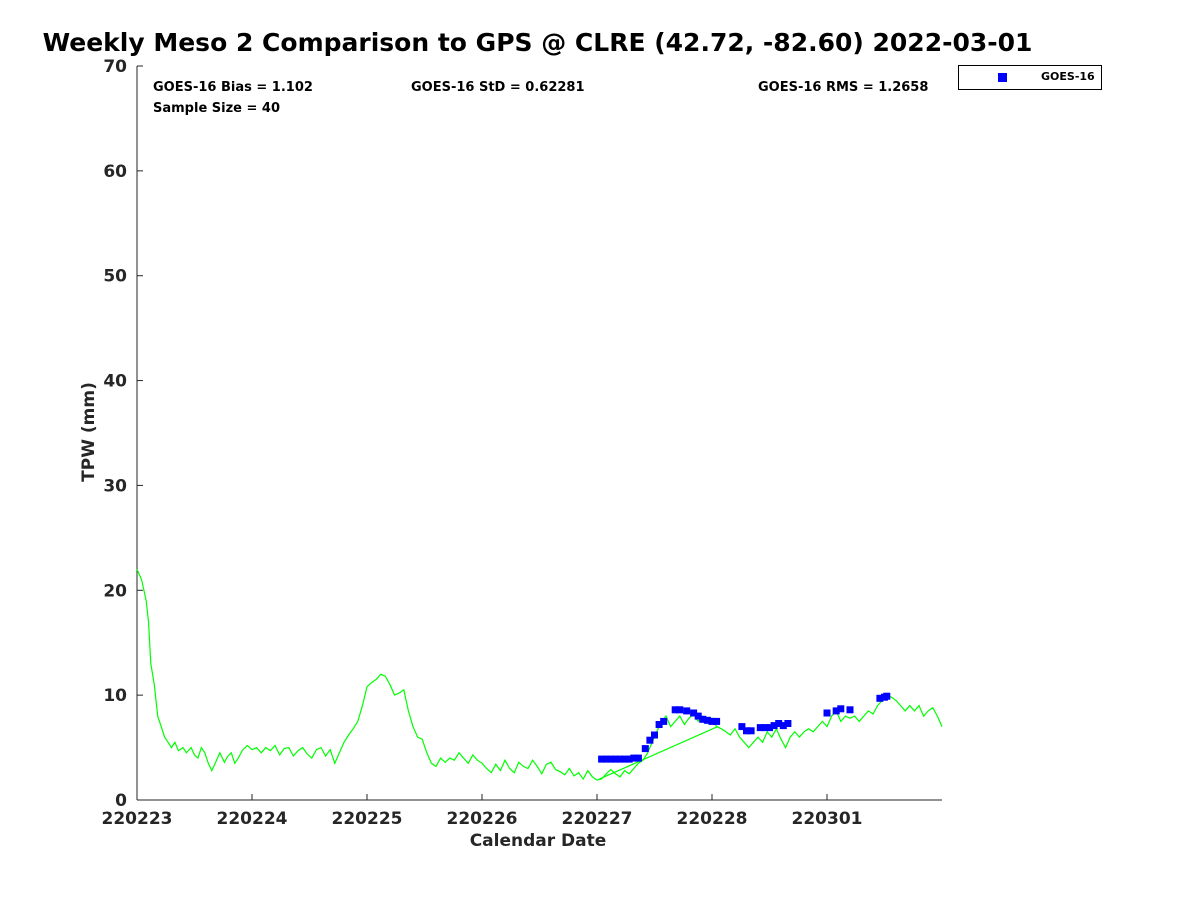  What do you see at coordinates (1068, 76) in the screenshot?
I see `legend-label-goes16: GOES-16` at bounding box center [1068, 76].